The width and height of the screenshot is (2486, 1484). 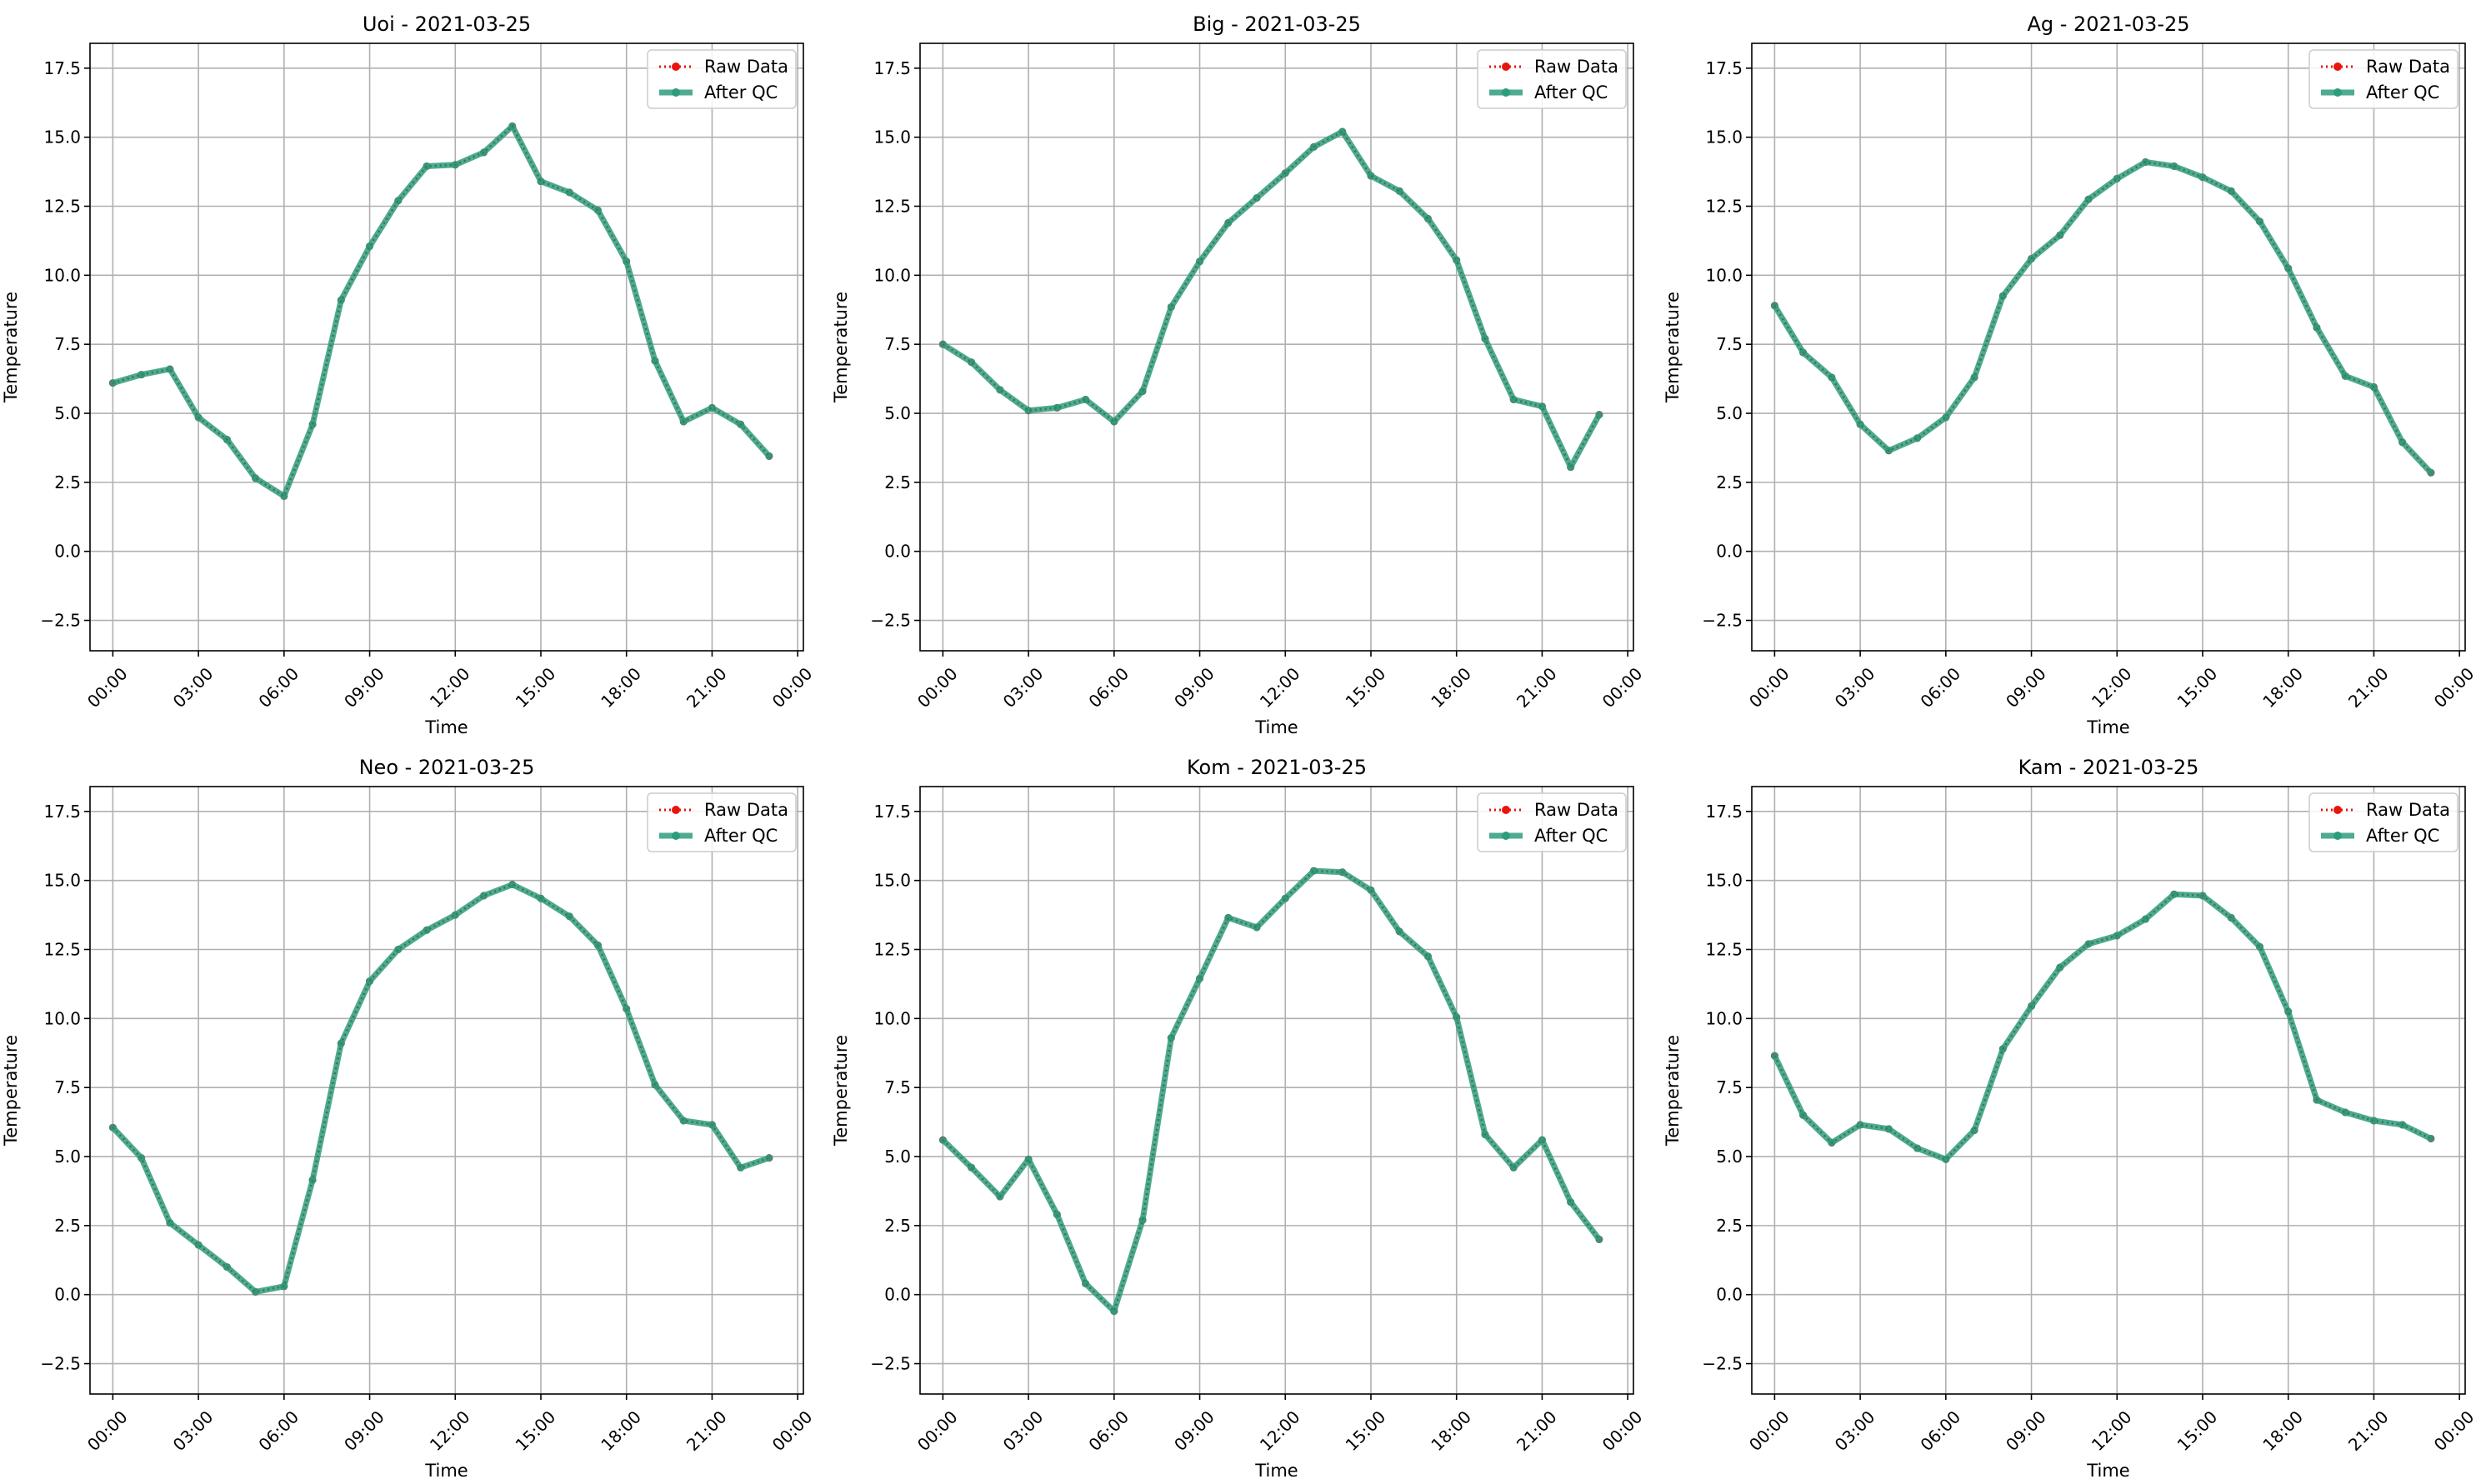 What do you see at coordinates (447, 24) in the screenshot?
I see `subplot-title: Uoi - 2021-03-25` at bounding box center [447, 24].